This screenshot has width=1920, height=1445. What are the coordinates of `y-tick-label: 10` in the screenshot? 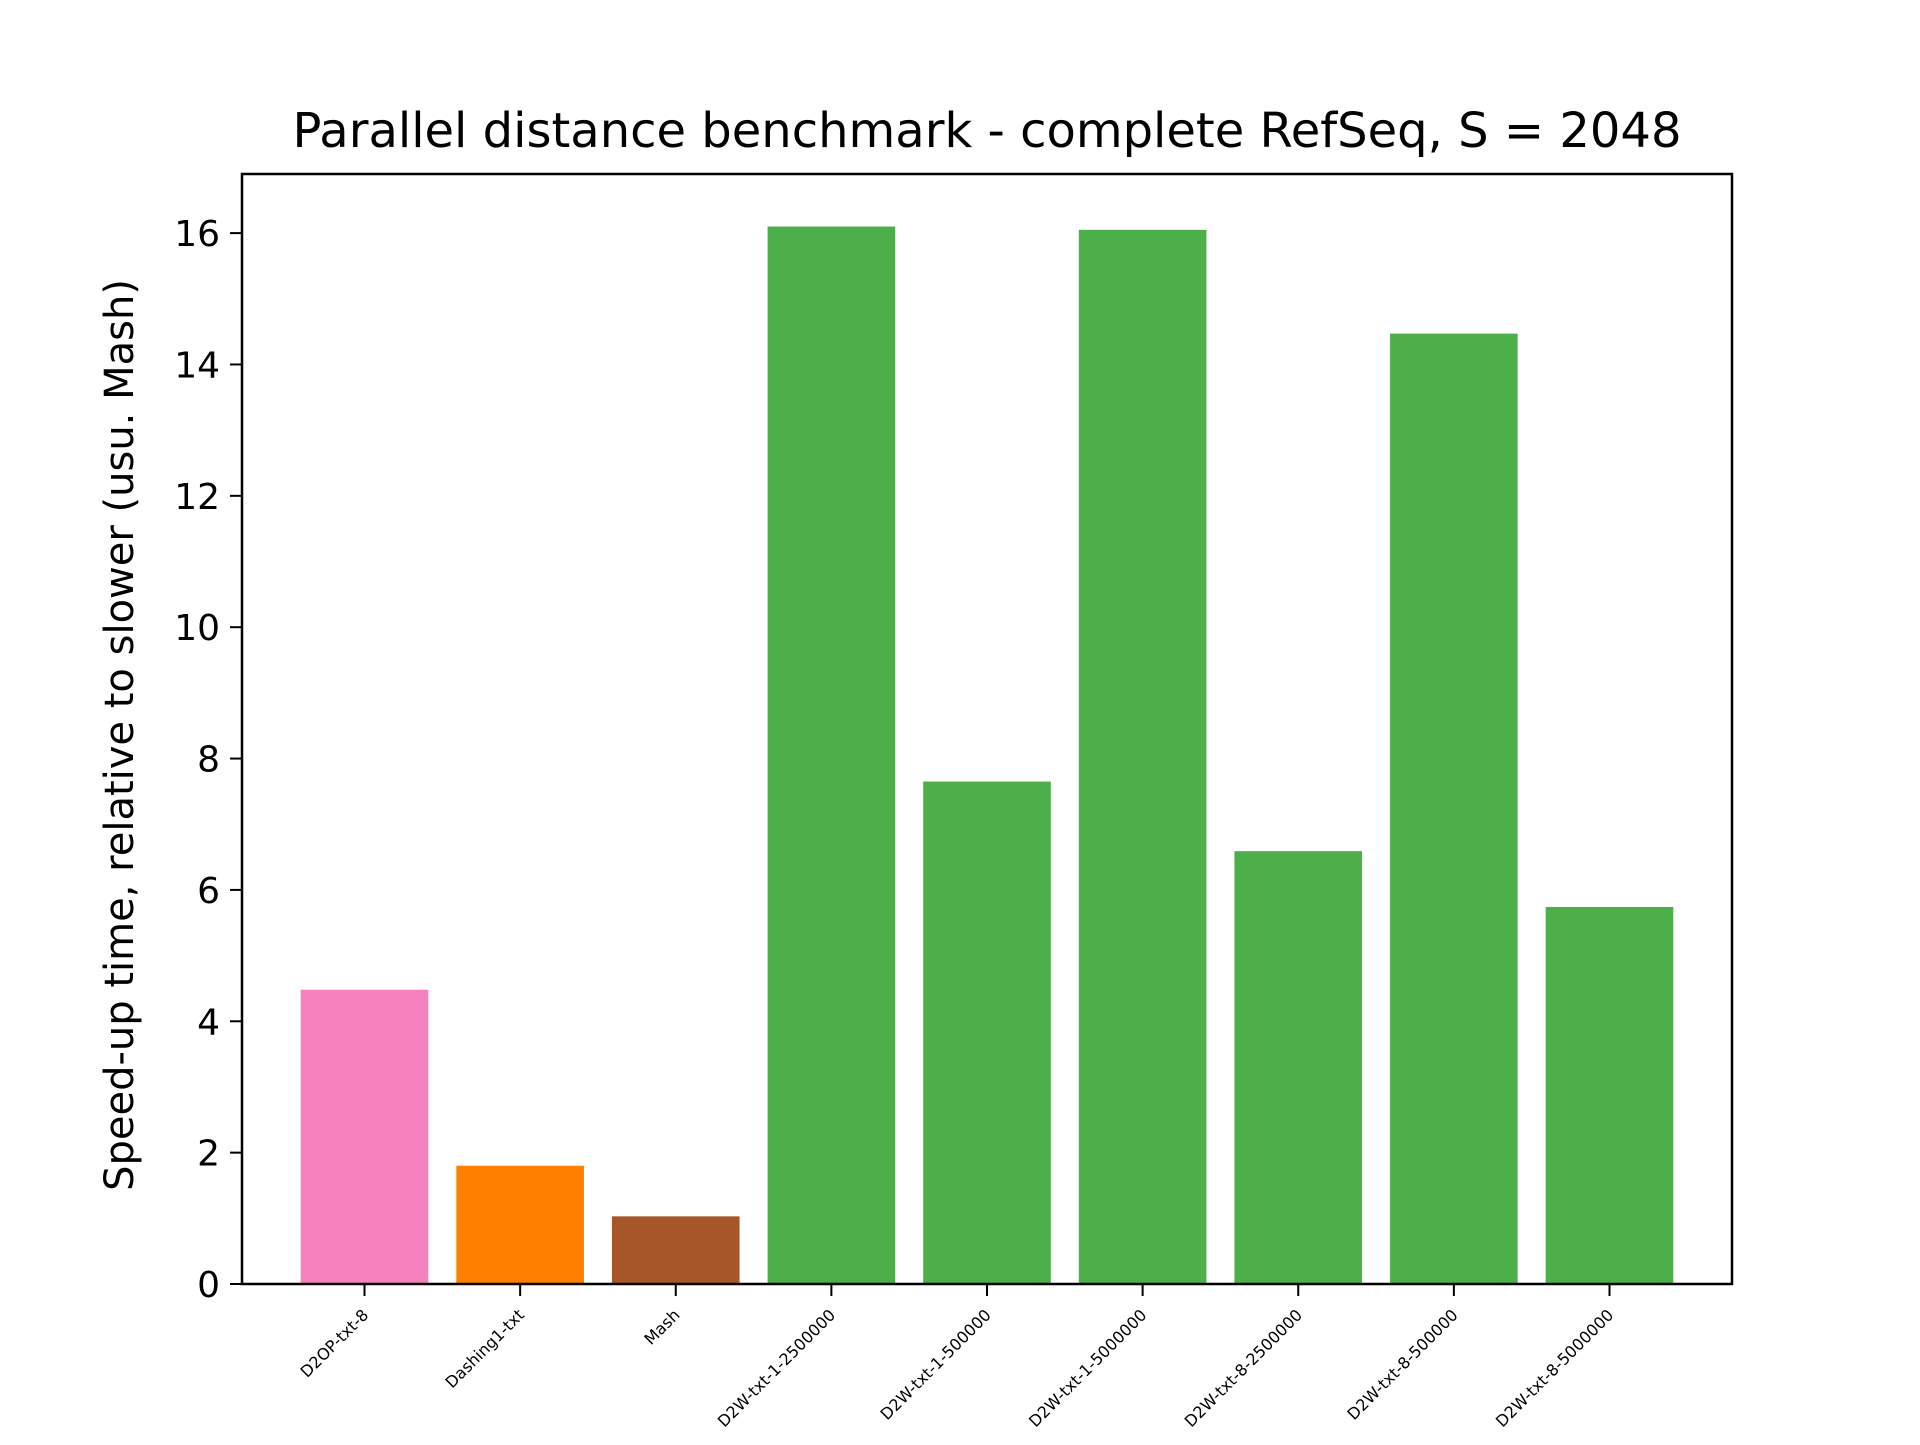 It's located at (197, 628).